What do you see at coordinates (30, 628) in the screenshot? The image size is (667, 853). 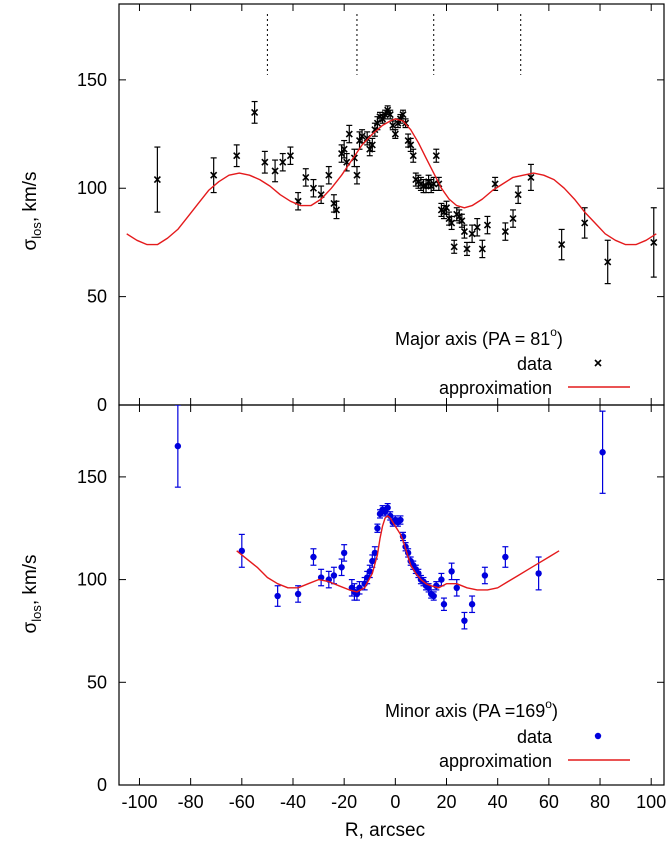 I see `y-label-main: σ` at bounding box center [30, 628].